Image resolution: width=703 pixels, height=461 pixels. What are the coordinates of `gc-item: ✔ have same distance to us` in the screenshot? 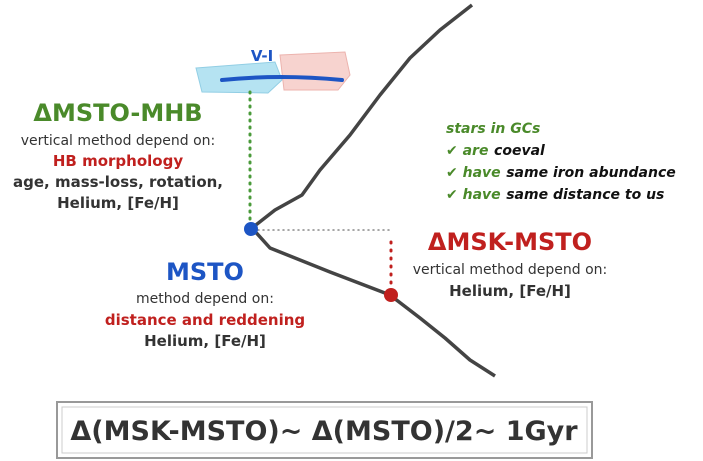 It's located at (555, 193).